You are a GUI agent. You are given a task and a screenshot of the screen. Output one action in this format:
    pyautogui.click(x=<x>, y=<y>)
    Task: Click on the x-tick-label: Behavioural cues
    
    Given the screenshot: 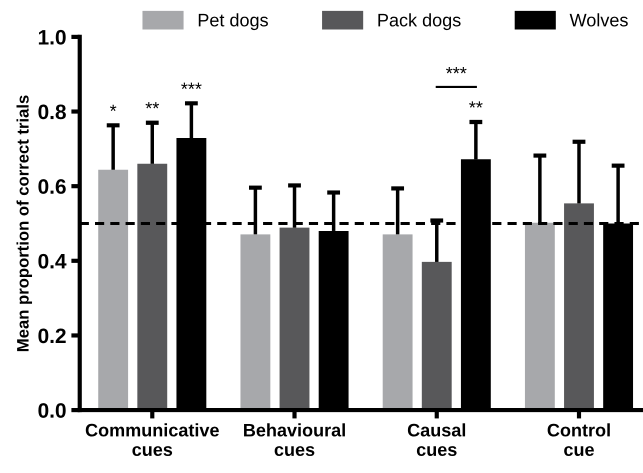 What is the action you would take?
    pyautogui.click(x=294, y=439)
    